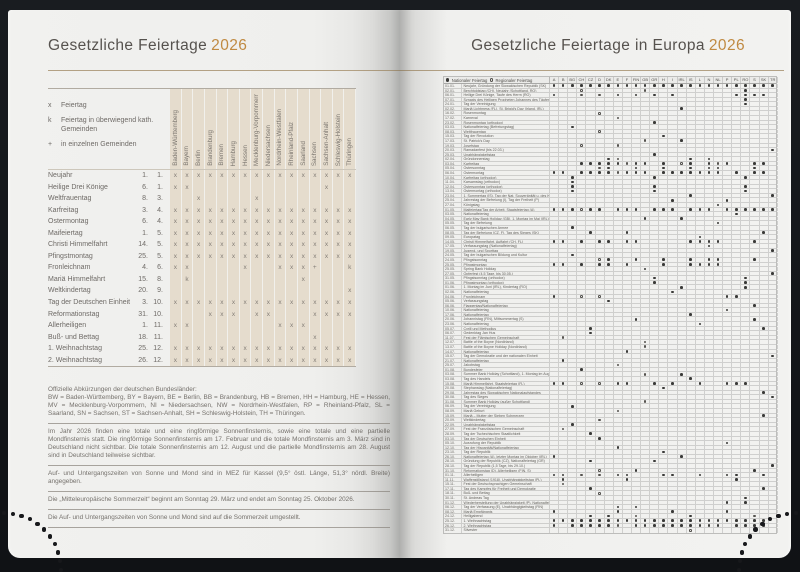 This screenshot has height=572, width=800. I want to click on table-row: 30.11. St. Andreas Tag, so click(611, 498).